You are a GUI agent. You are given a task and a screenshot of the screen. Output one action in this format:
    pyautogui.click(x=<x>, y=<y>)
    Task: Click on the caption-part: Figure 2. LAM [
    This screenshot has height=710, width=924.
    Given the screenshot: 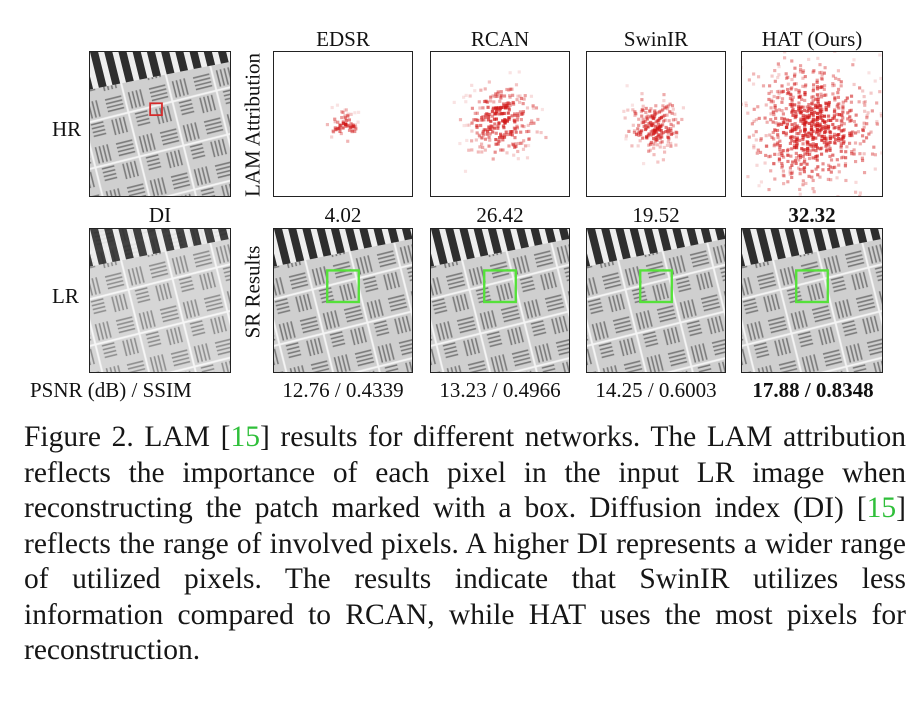 What is the action you would take?
    pyautogui.click(x=127, y=437)
    